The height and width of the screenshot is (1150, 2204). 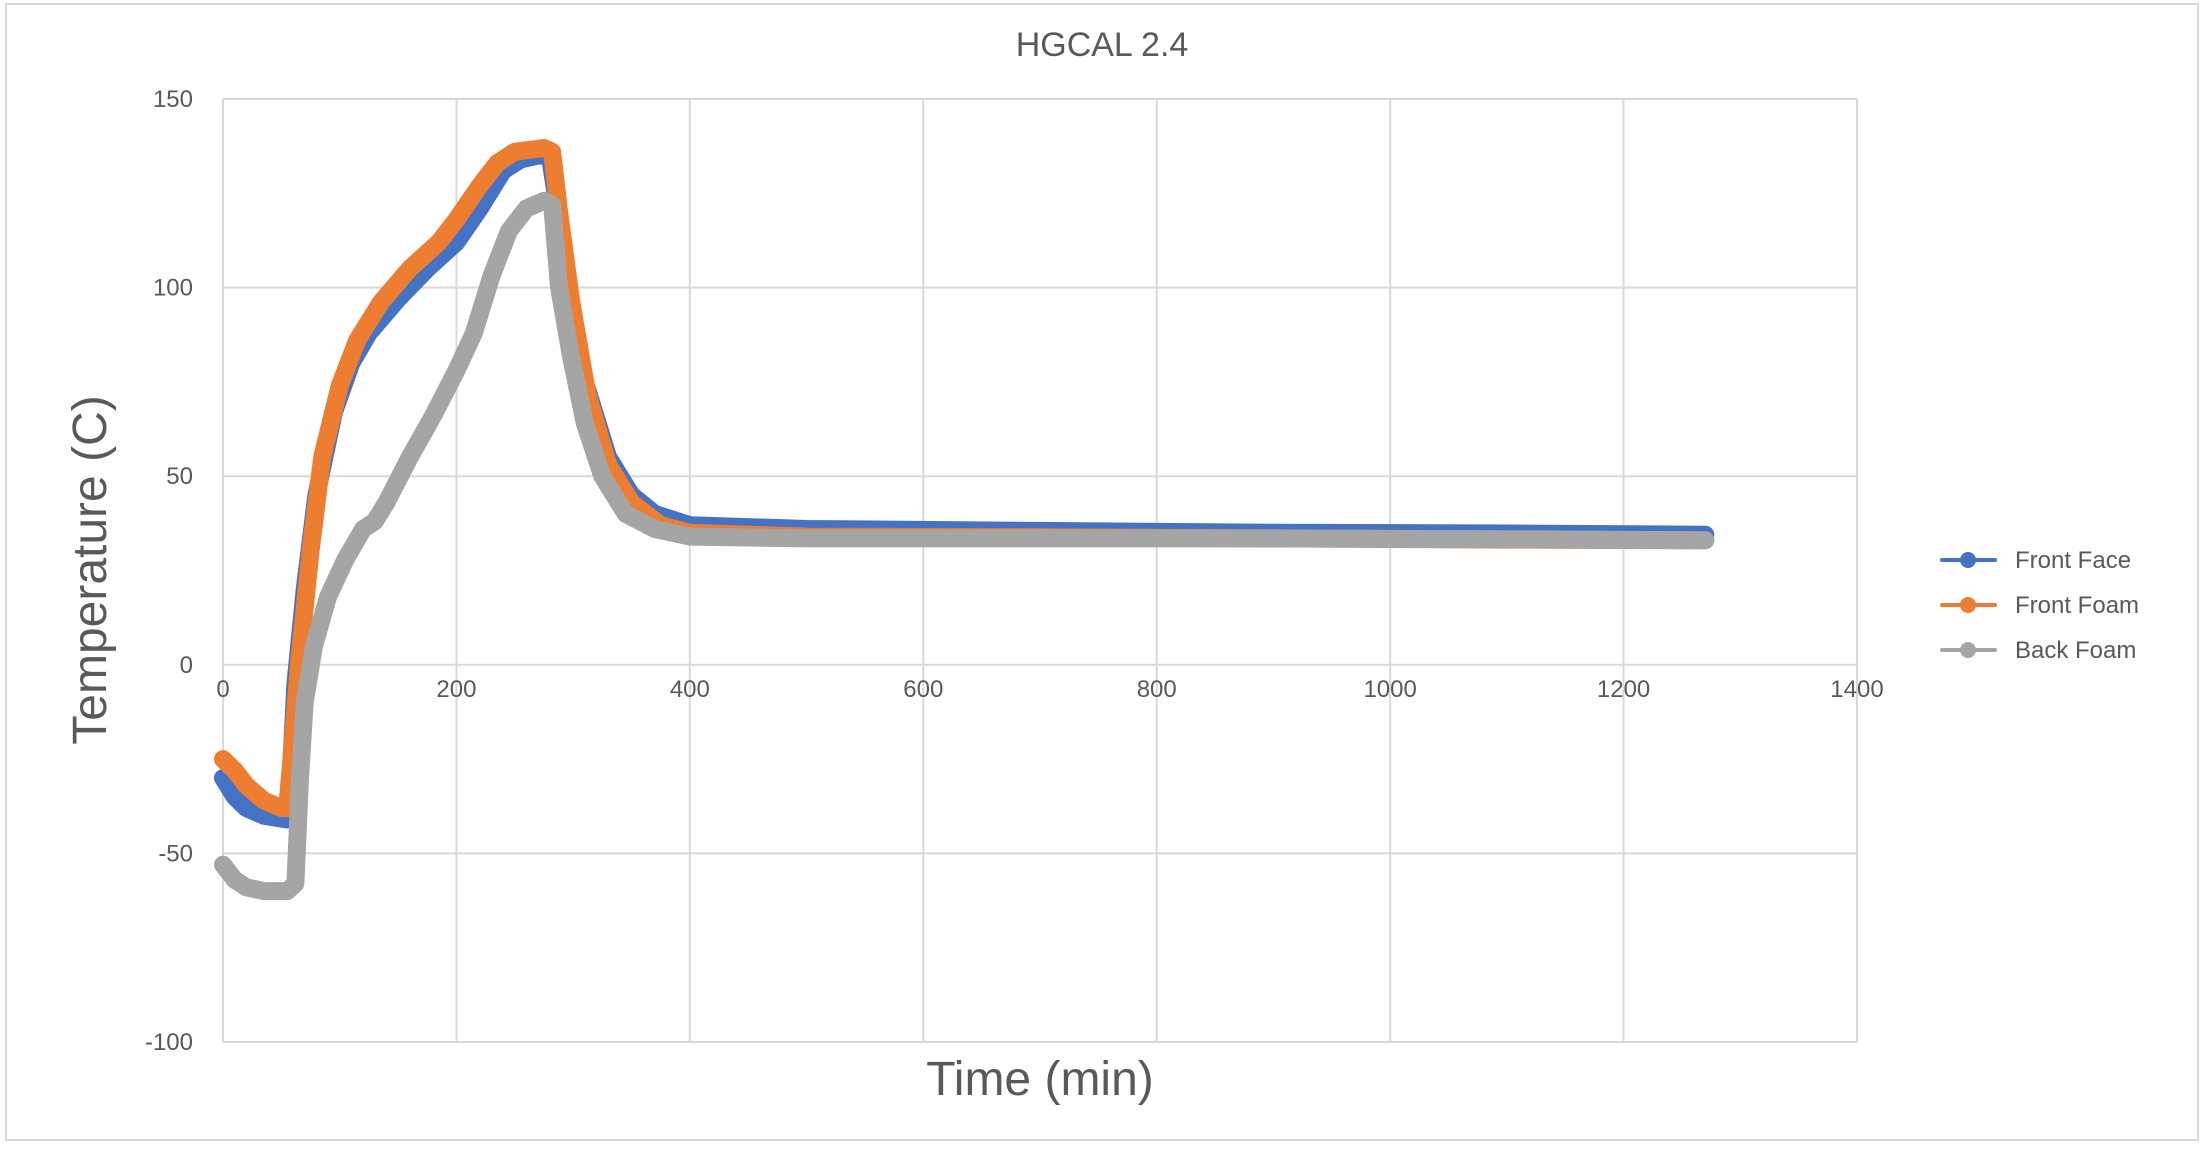 I want to click on y-tick-label: -50, so click(x=175, y=853).